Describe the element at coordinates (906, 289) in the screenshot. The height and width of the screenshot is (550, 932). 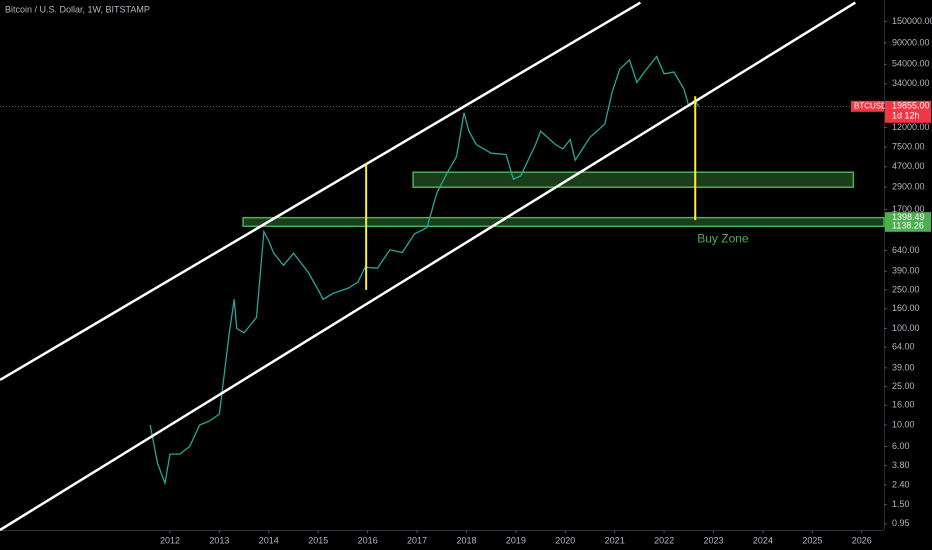
I see `y-tick-label: 250.00` at that location.